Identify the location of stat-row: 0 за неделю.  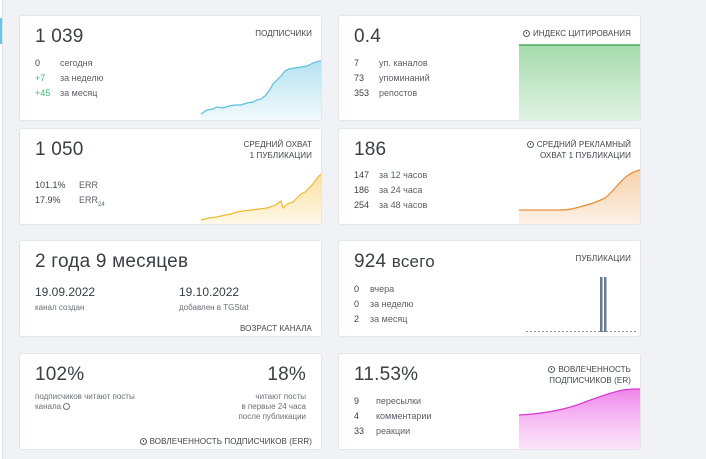
(383, 304).